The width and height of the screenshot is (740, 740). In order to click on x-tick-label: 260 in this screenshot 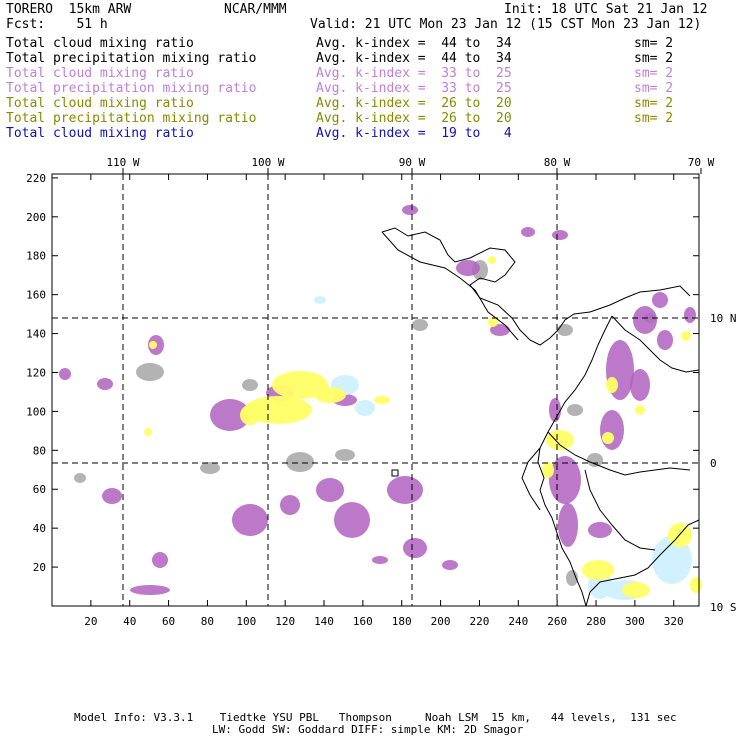, I will do `click(557, 621)`.